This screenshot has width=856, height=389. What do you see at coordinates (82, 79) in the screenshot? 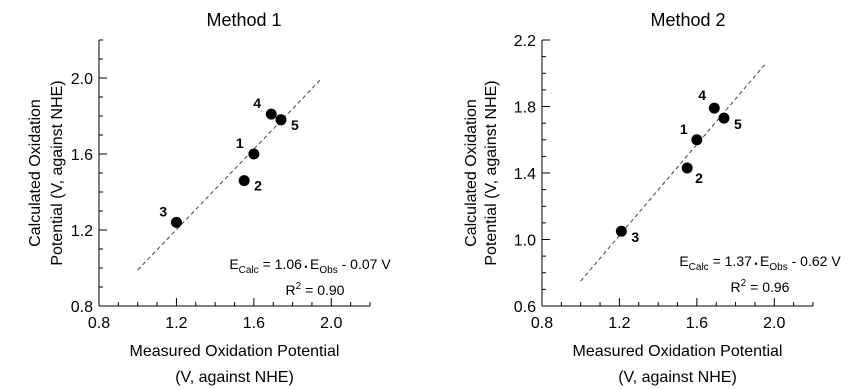
I see `y-tick-label: 2.0` at bounding box center [82, 79].